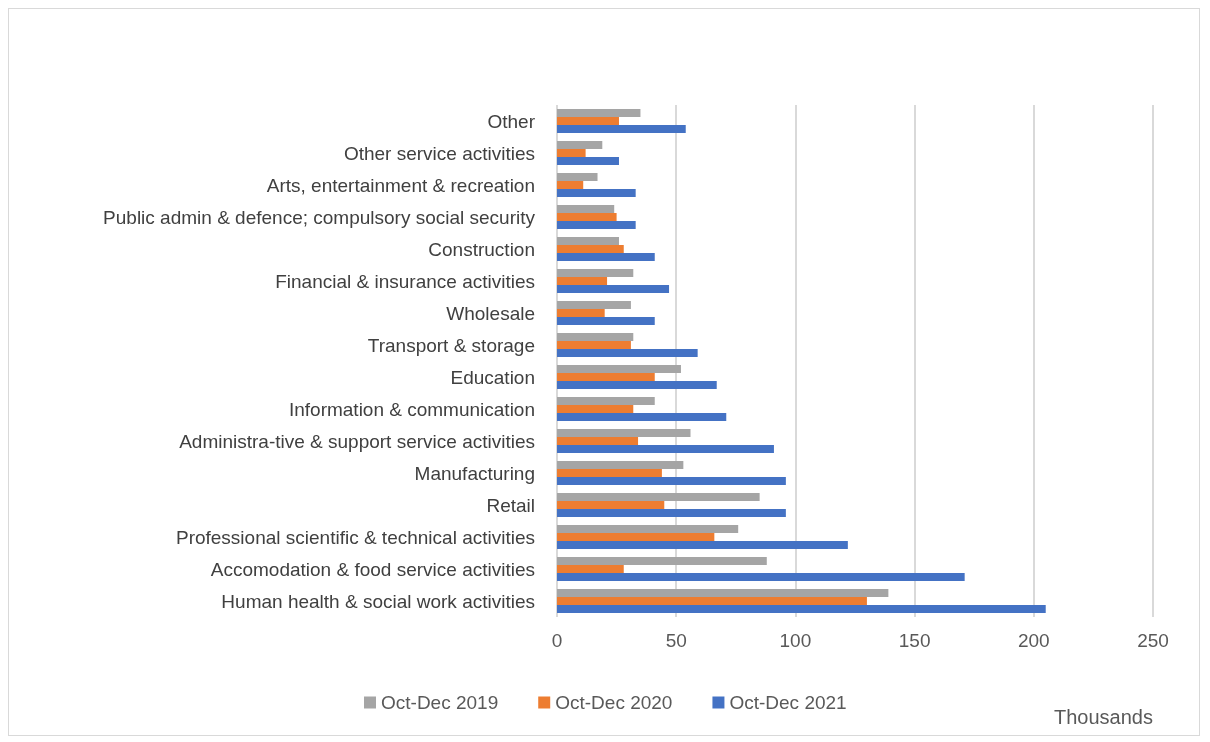 This screenshot has height=742, width=1210. Describe the element at coordinates (614, 702) in the screenshot. I see `legend-label: Oct-Dec 2020` at that location.